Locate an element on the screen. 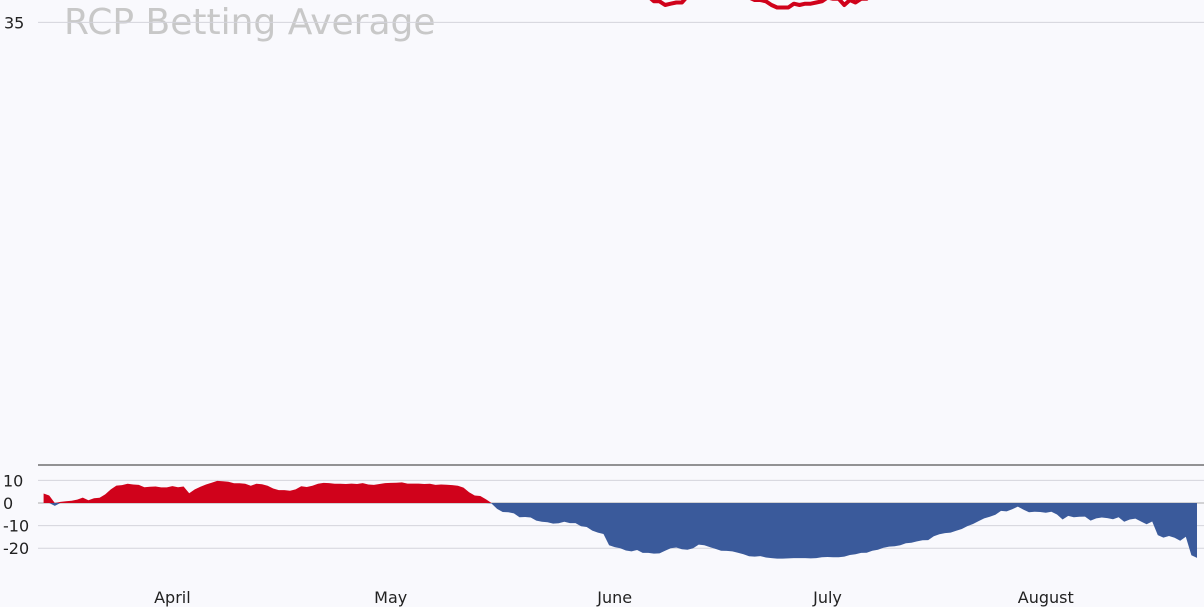 Image resolution: width=1204 pixels, height=607 pixels. lower-y-tick-label: -10 is located at coordinates (16, 526).